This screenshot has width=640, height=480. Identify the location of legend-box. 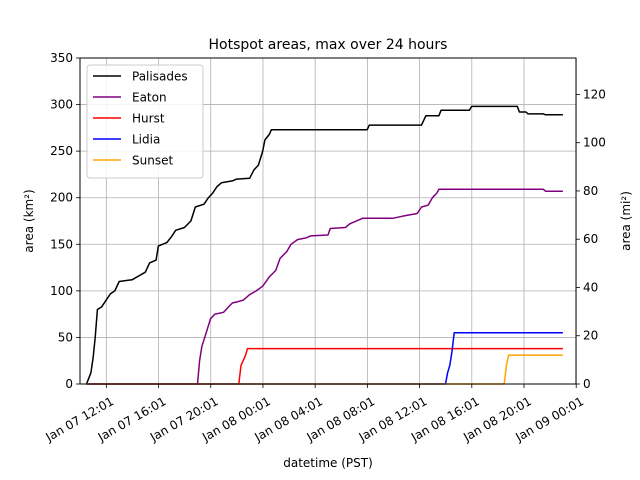
(145, 121).